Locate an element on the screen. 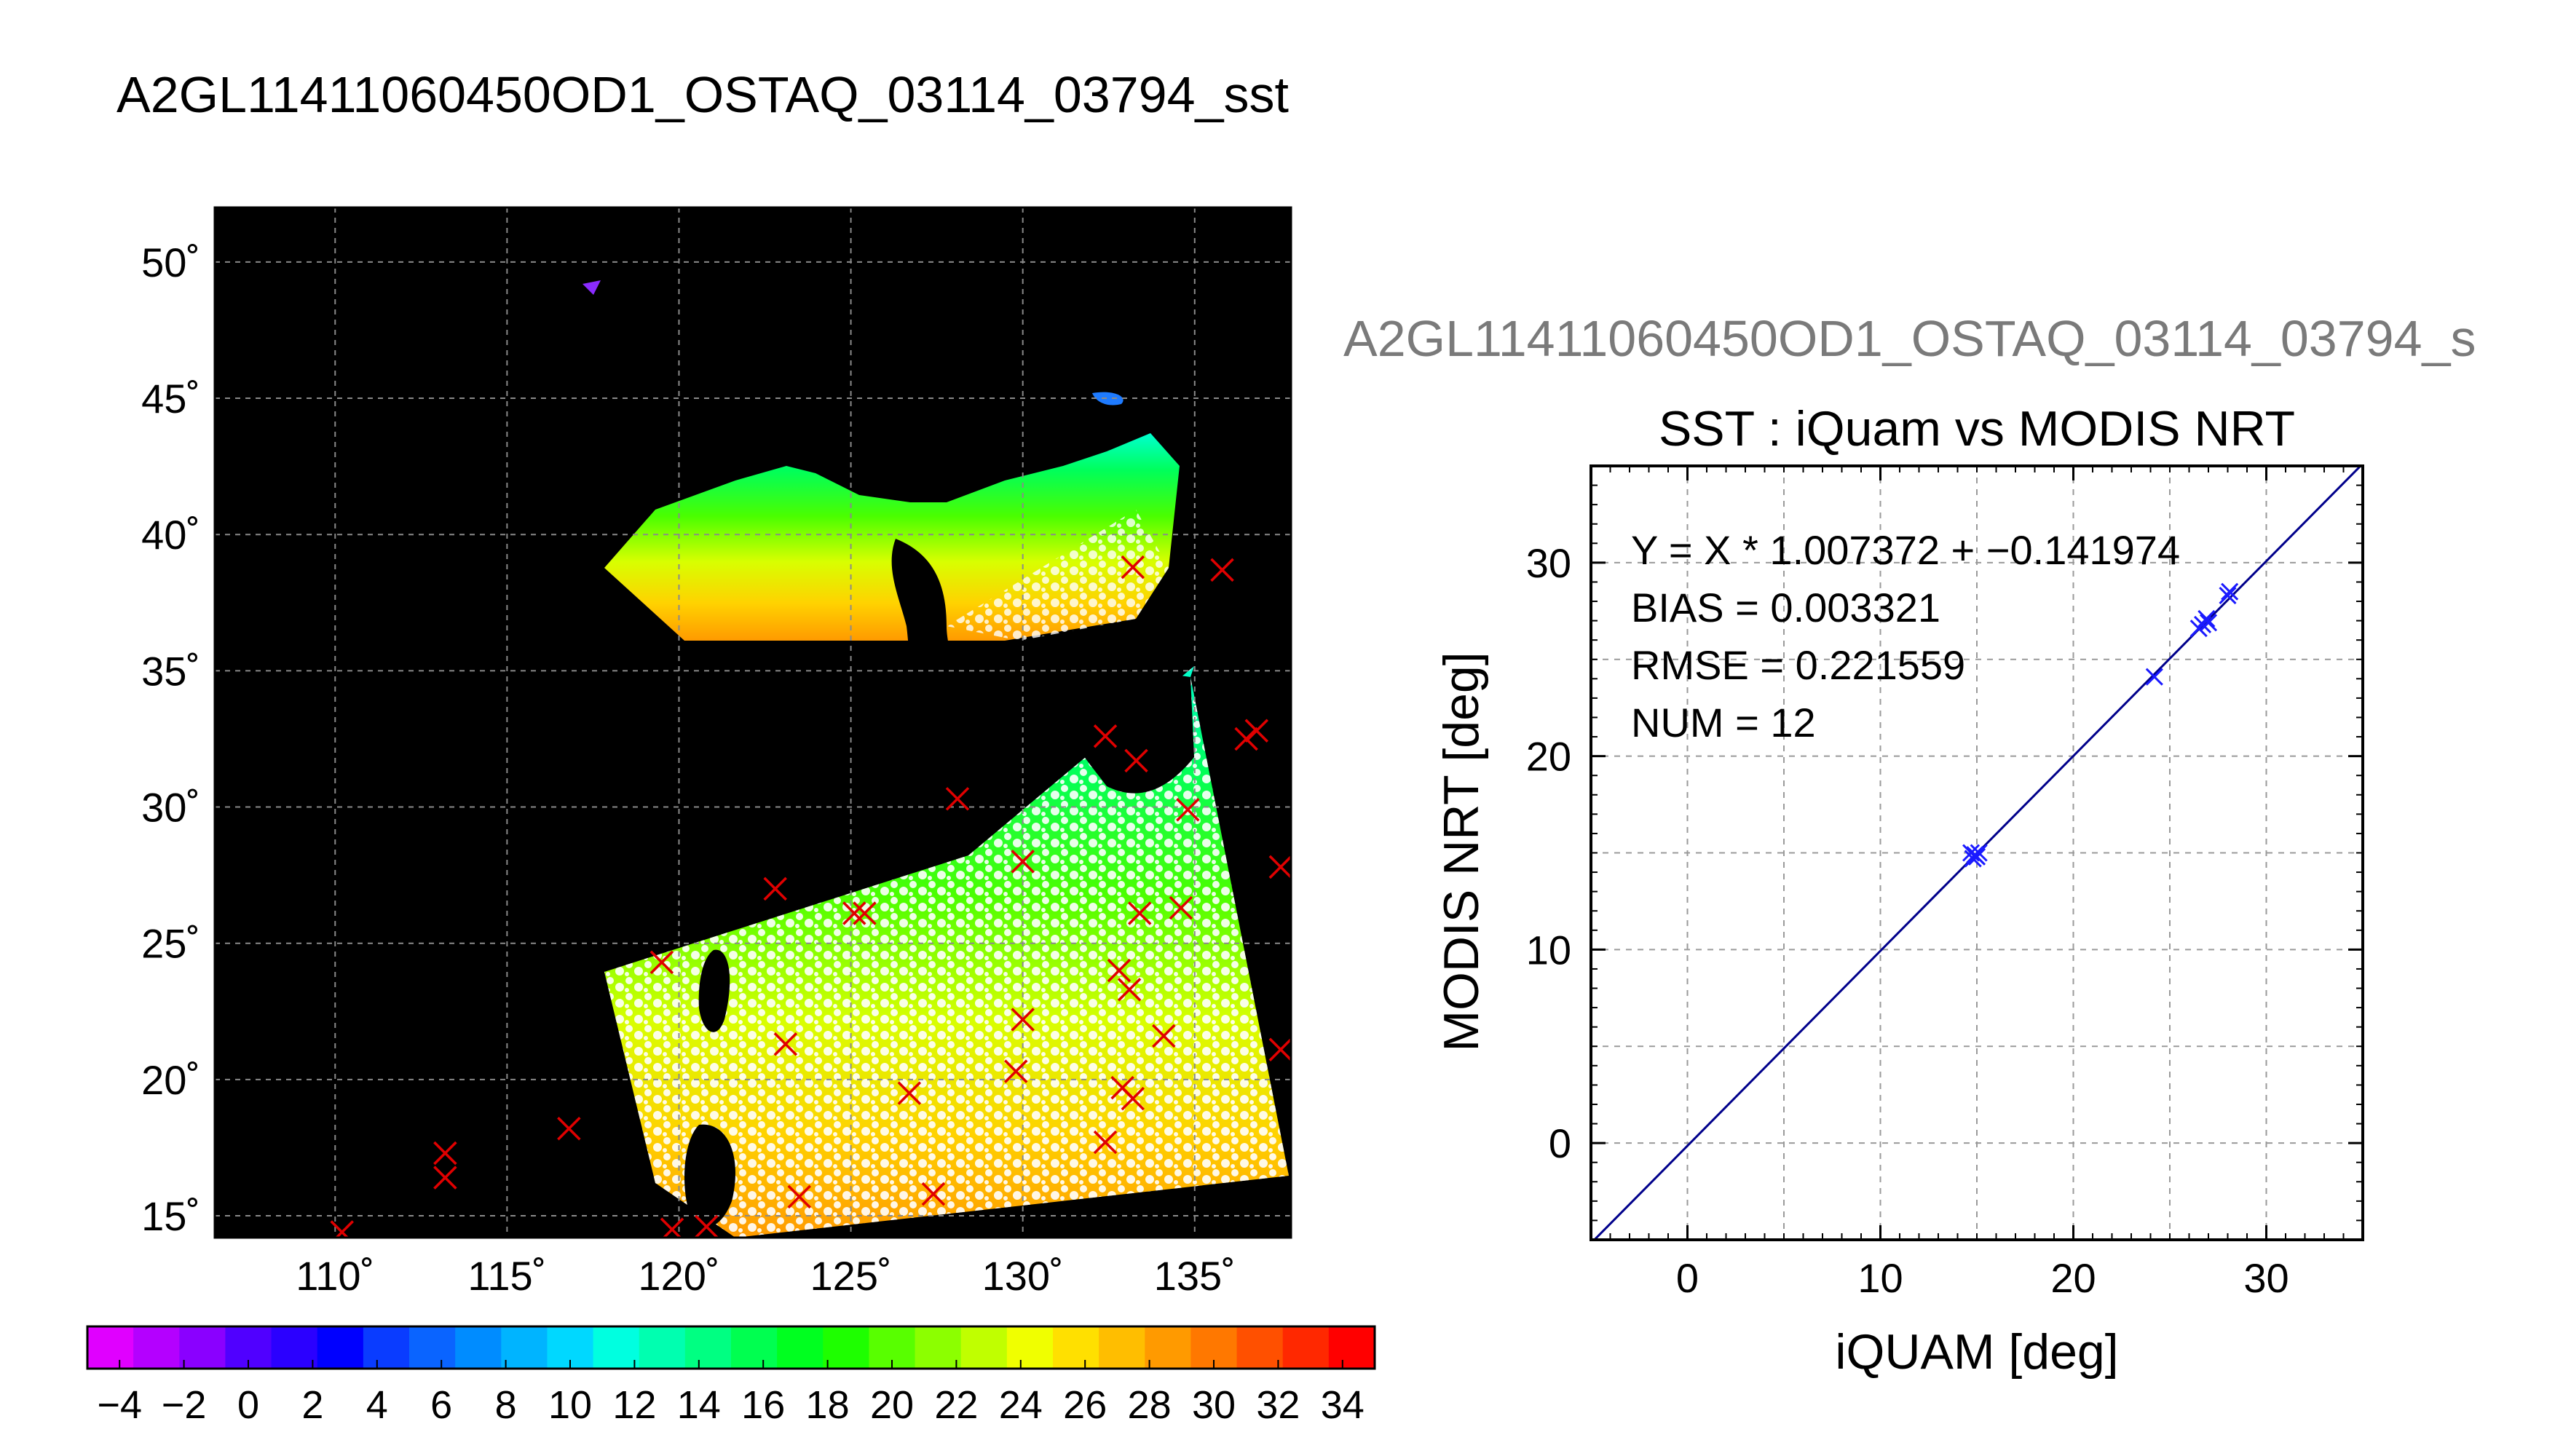 This screenshot has height=1456, width=2555. colorbar-tick-label: 34 is located at coordinates (1343, 1405).